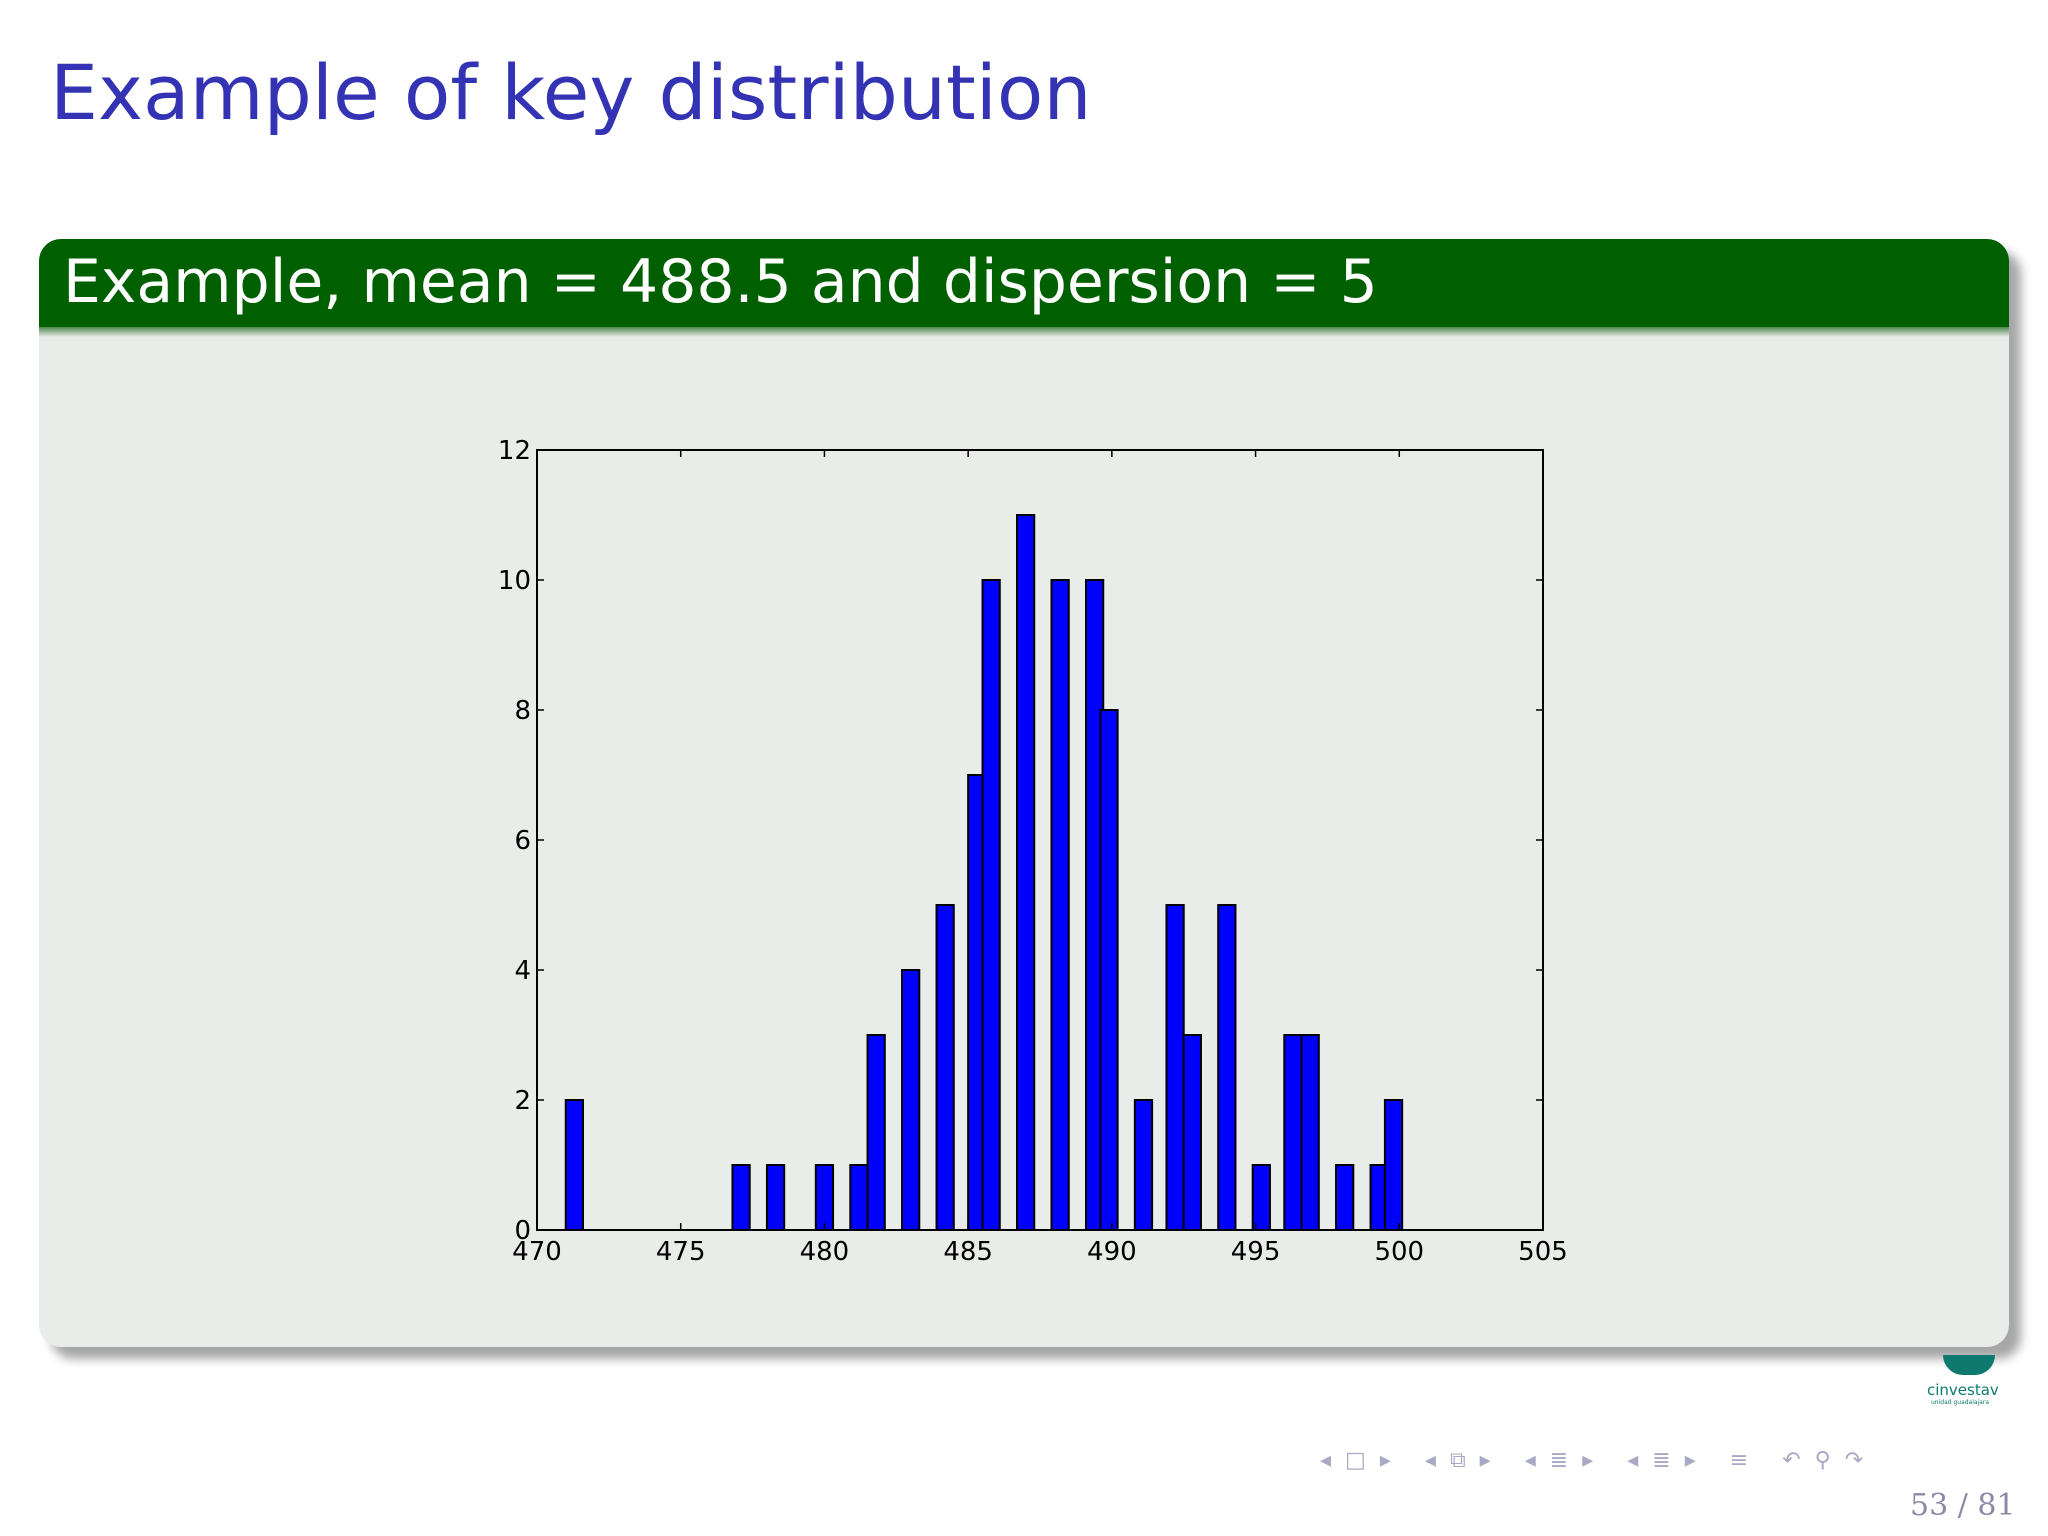 This screenshot has height=1536, width=2048. What do you see at coordinates (1256, 1252) in the screenshot?
I see `x-tick-label: 495` at bounding box center [1256, 1252].